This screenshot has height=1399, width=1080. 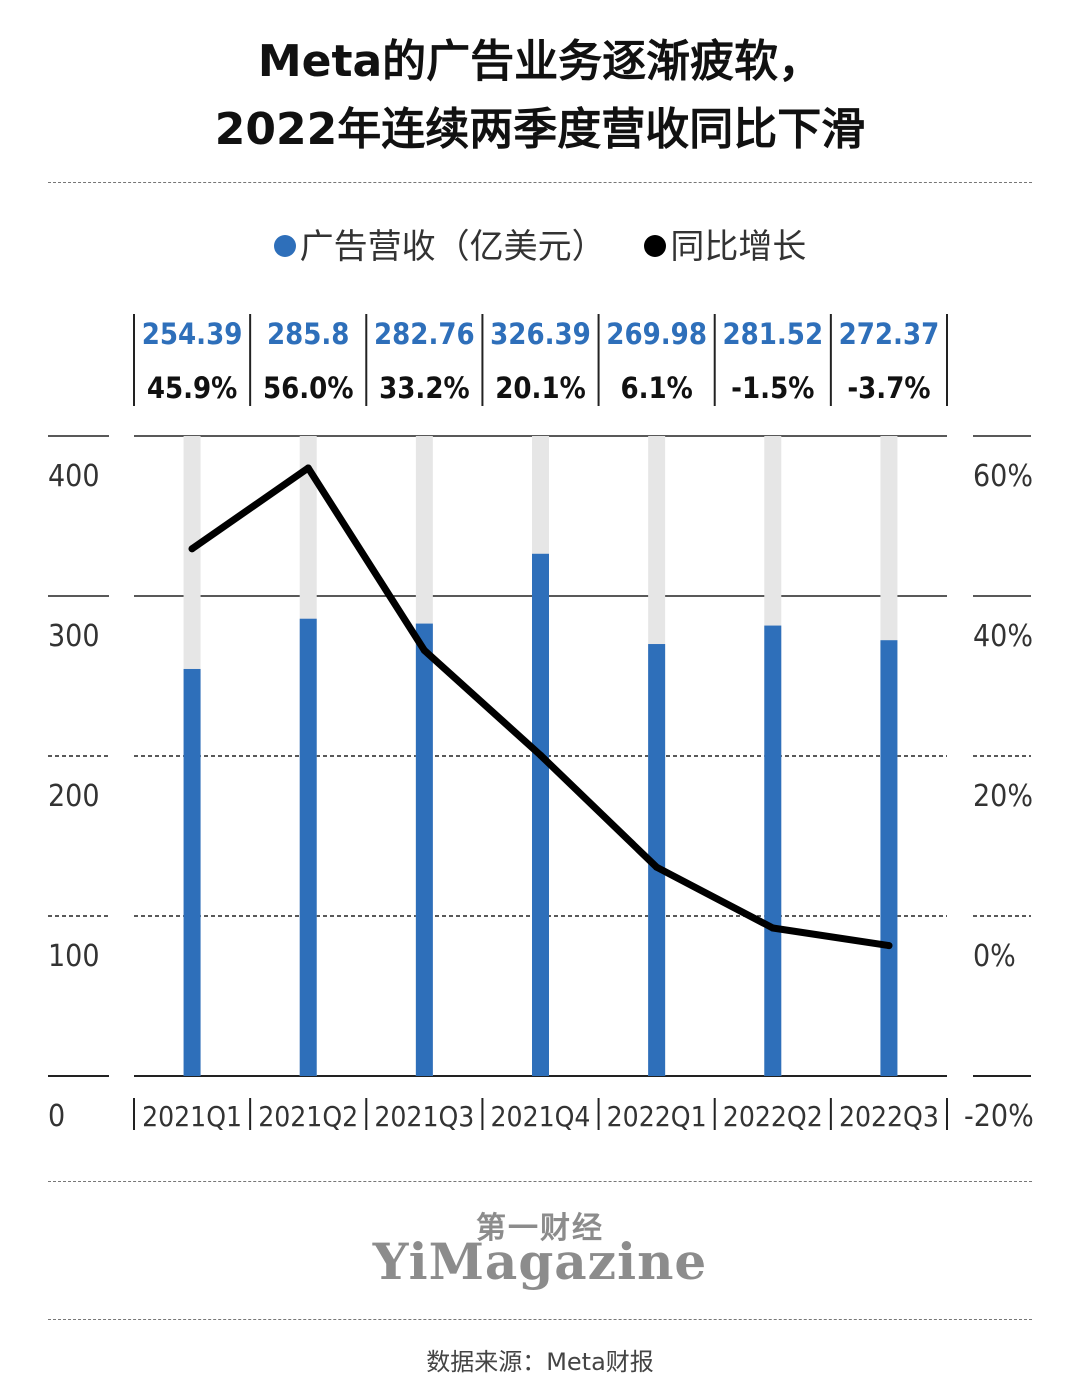 What do you see at coordinates (424, 388) in the screenshot?
I see `growth-value-label: 33.2%` at bounding box center [424, 388].